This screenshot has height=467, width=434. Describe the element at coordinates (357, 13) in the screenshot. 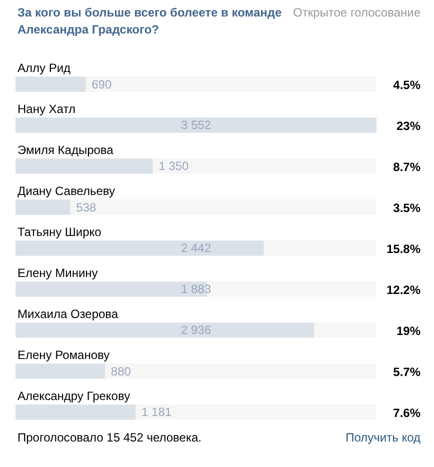

I see `chart-subtitle: Открытое голосование` at that location.